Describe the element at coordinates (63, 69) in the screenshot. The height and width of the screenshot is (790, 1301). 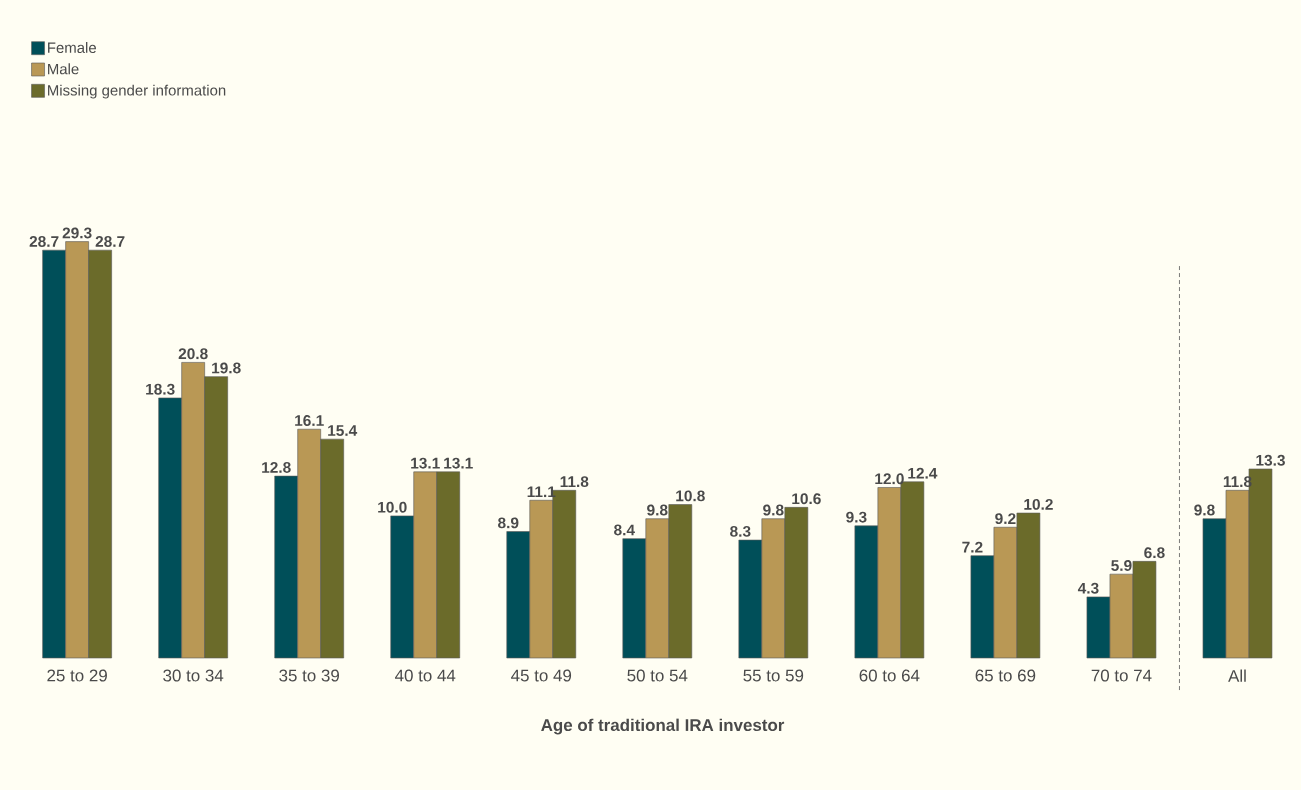
I see `legend-label: Male` at that location.